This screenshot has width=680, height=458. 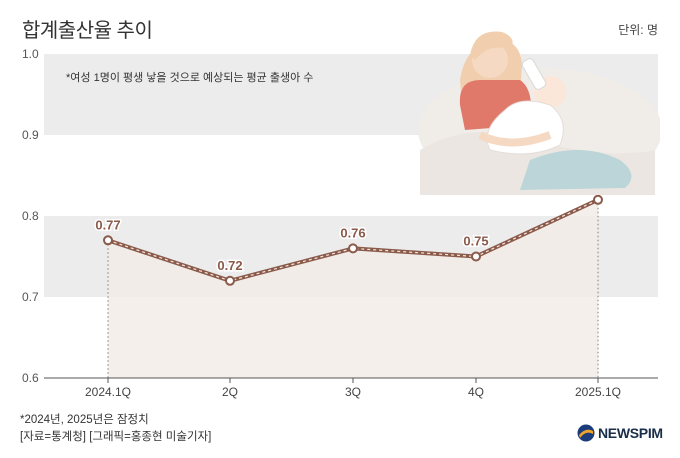 I want to click on newspim-logo-text: NEWSPIM, so click(x=630, y=433).